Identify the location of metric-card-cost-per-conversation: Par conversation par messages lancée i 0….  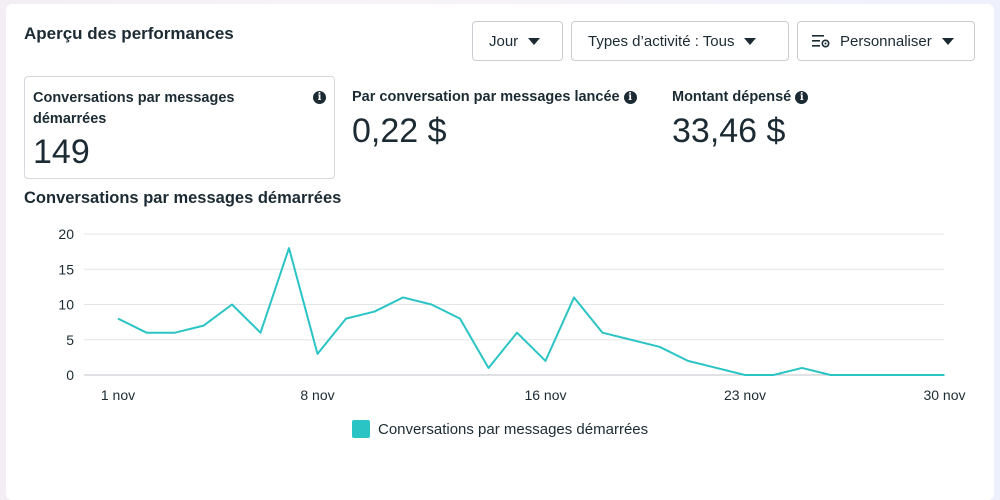
(494, 118).